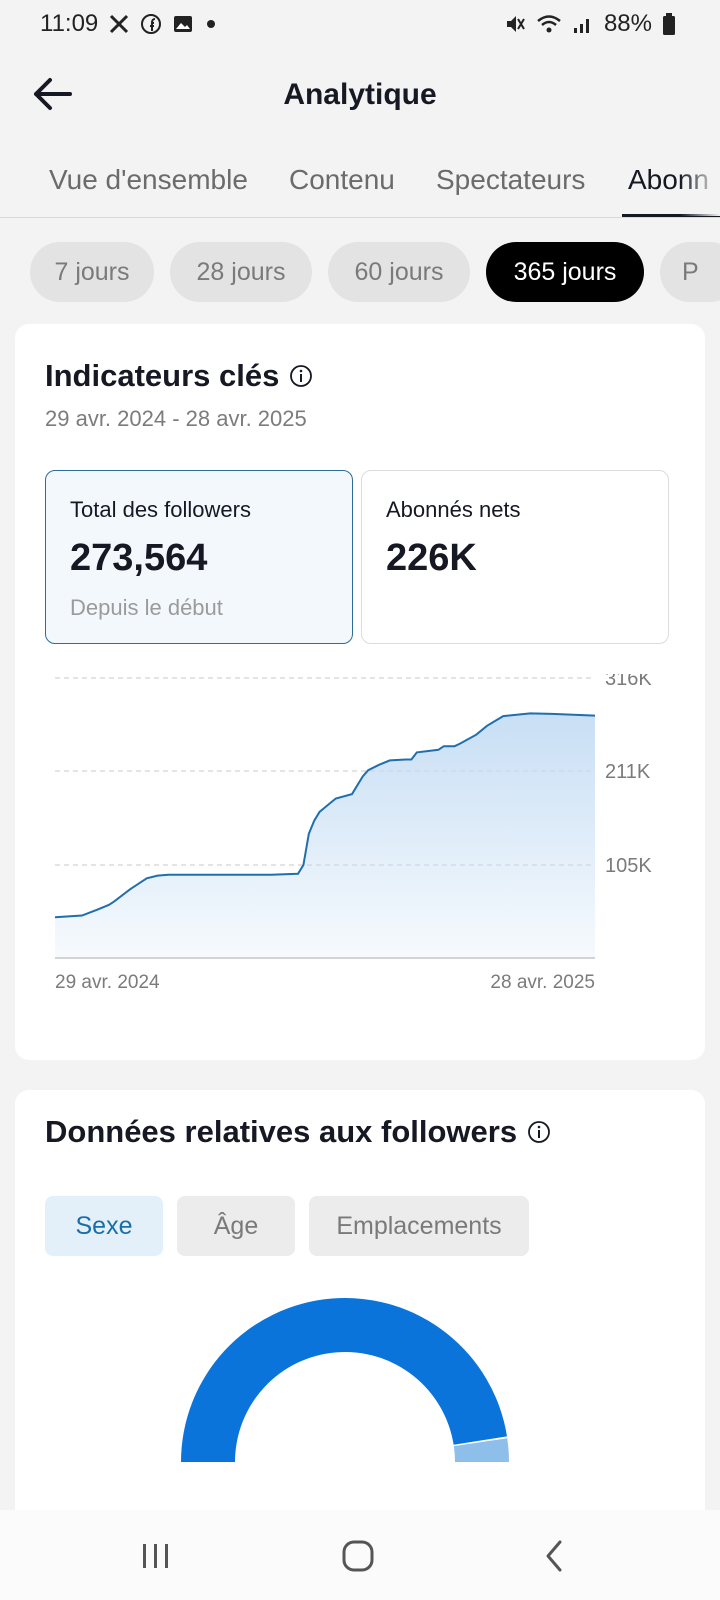 The height and width of the screenshot is (1600, 720). I want to click on period-7-days: 7 jours, so click(92, 272).